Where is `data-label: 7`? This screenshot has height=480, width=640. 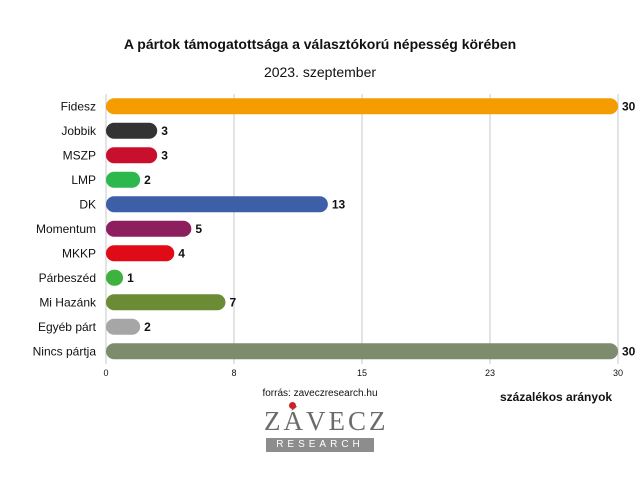 data-label: 7 is located at coordinates (232, 302).